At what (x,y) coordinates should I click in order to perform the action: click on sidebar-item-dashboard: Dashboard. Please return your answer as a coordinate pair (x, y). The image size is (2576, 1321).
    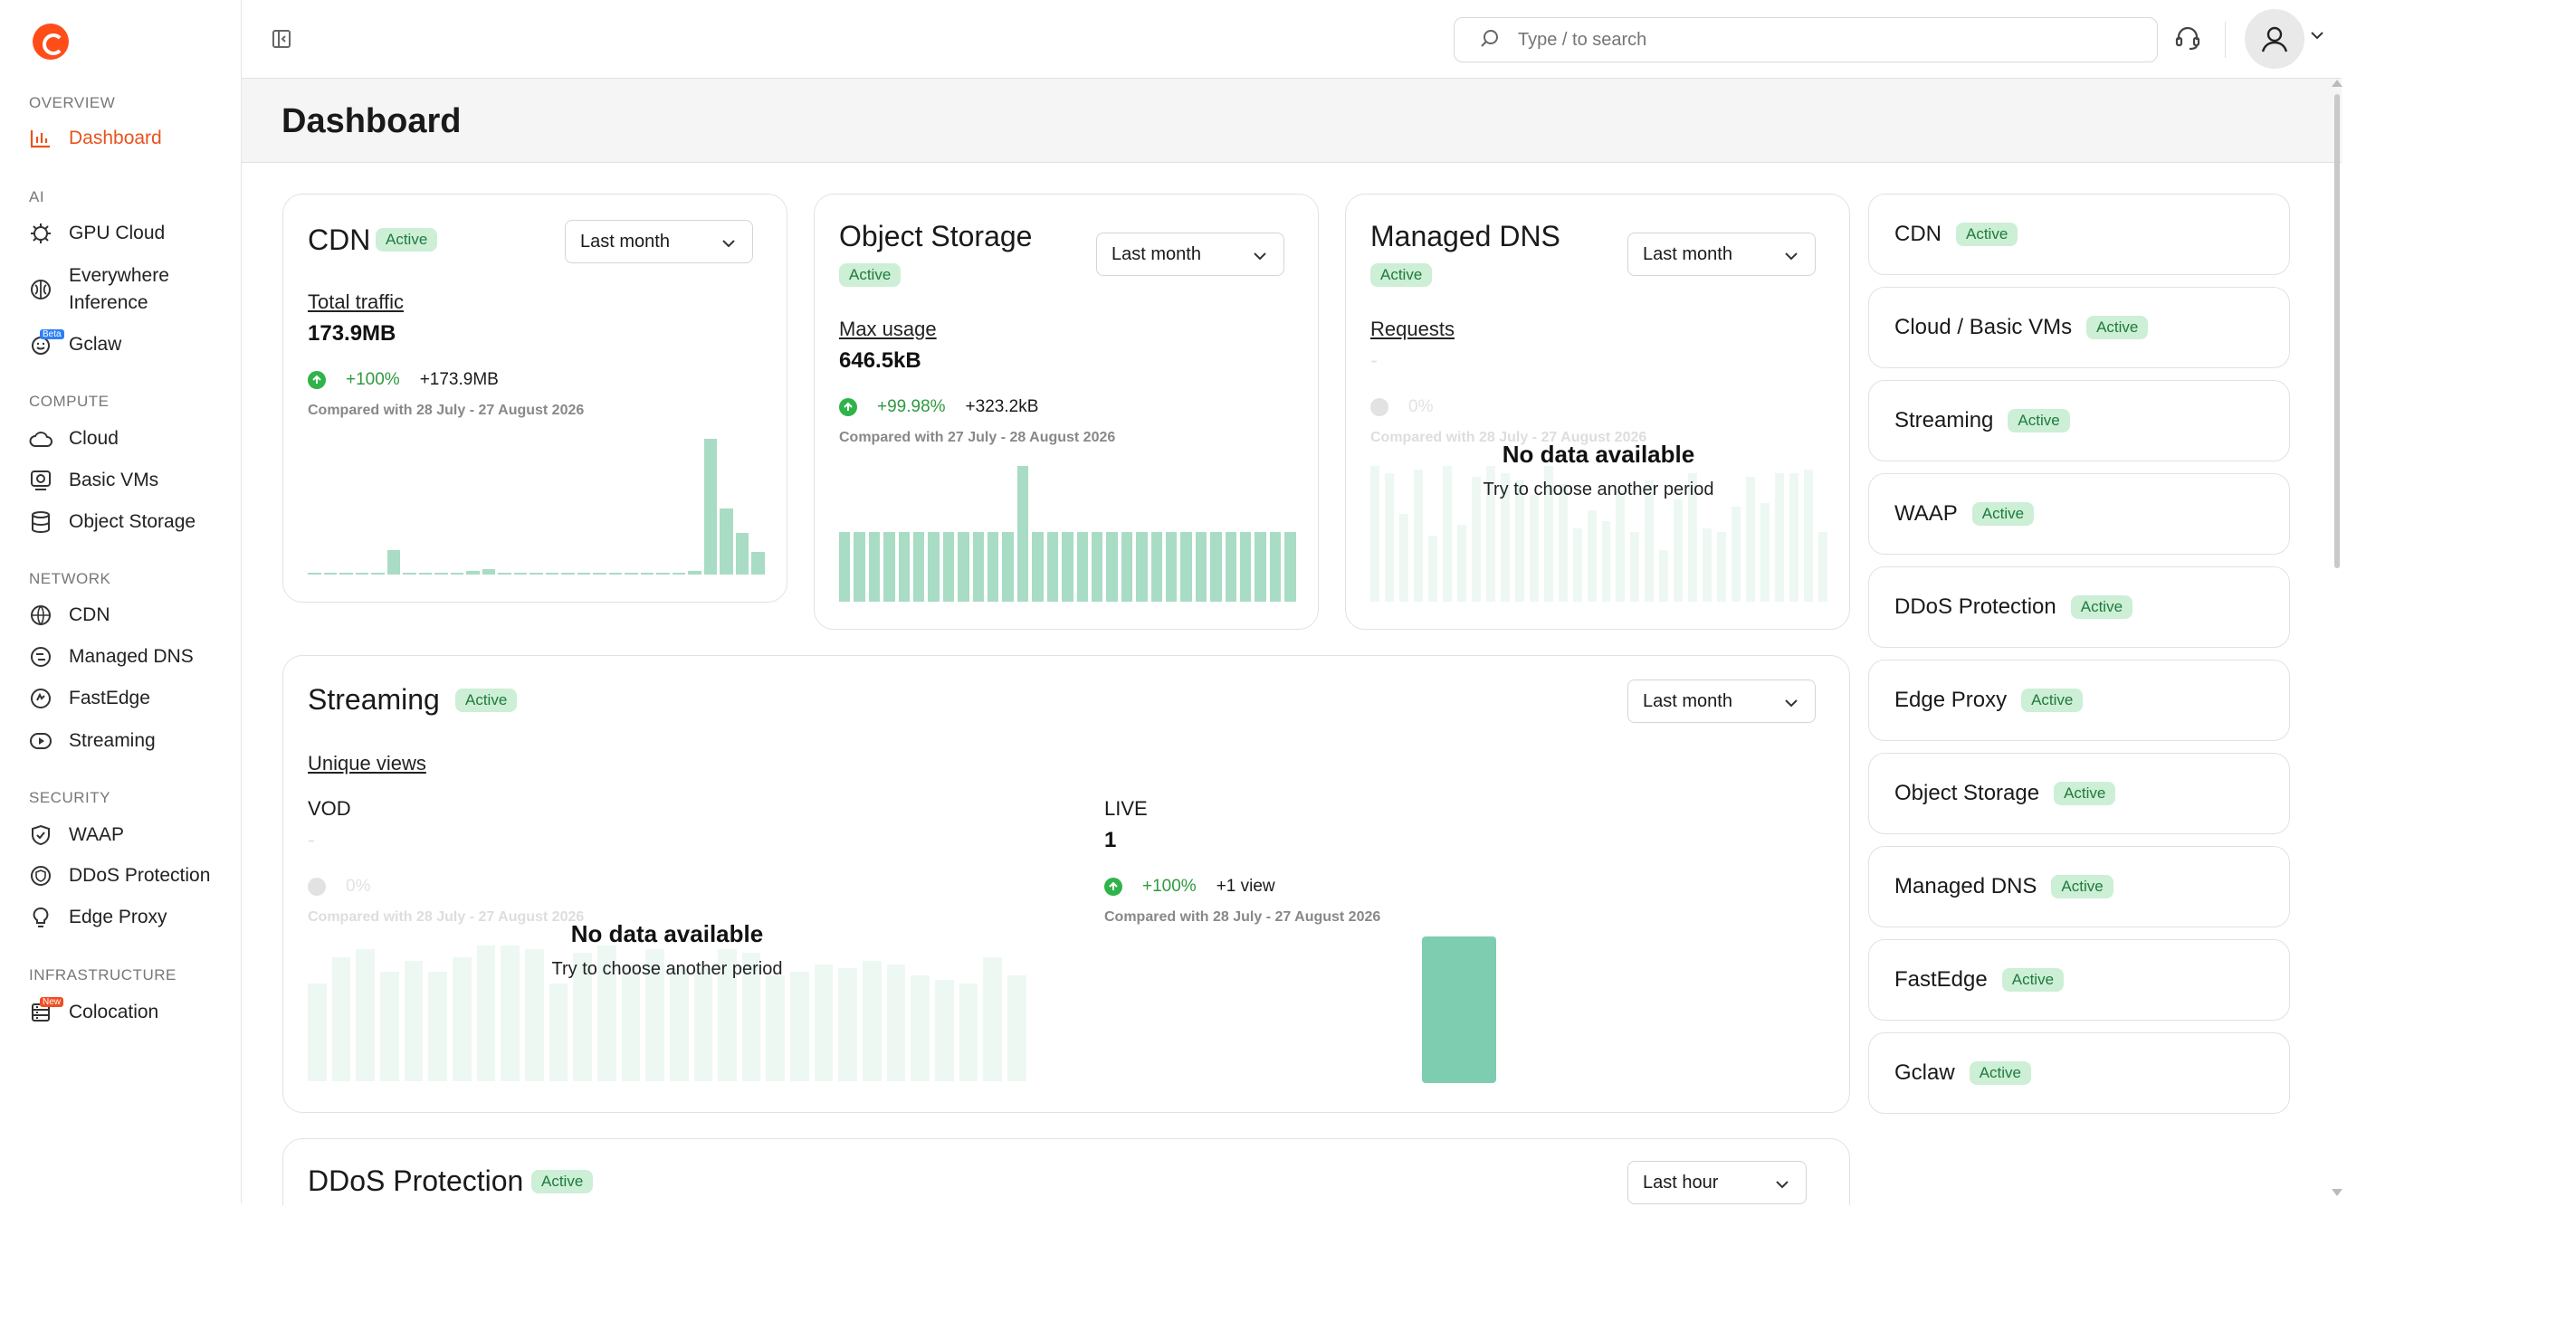
    Looking at the image, I should click on (95, 138).